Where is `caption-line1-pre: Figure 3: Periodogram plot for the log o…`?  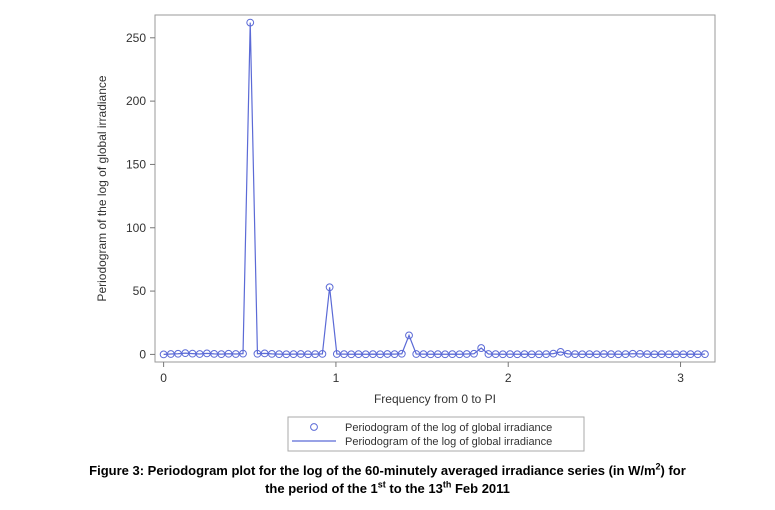 caption-line1-pre: Figure 3: Periodogram plot for the log o… is located at coordinates (372, 470).